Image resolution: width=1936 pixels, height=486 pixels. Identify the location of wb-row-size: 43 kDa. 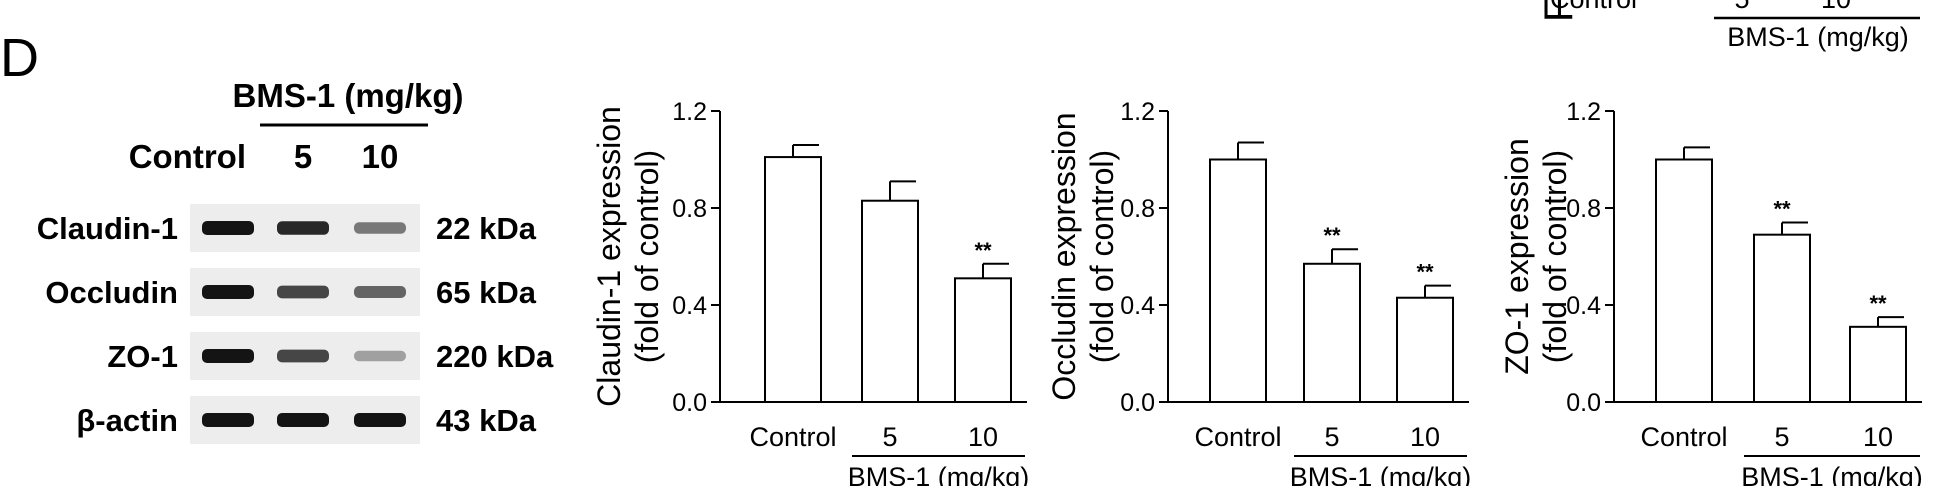
(486, 420).